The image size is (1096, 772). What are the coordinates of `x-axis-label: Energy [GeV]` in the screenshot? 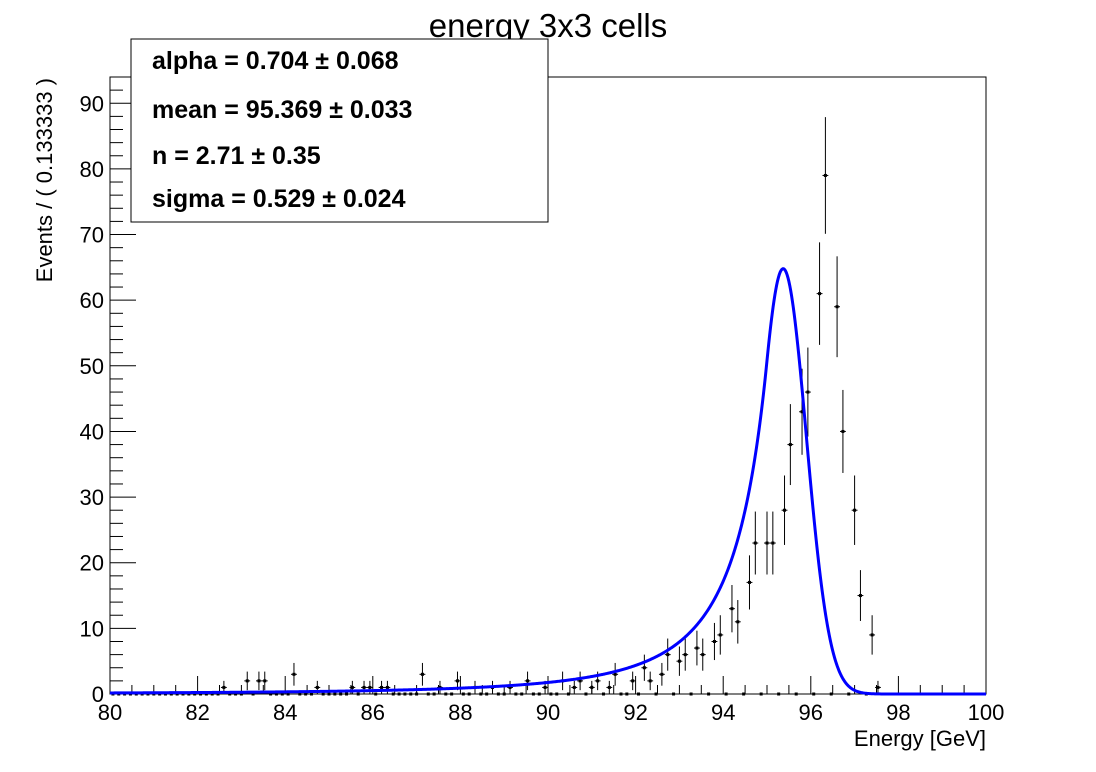 It's located at (920, 738).